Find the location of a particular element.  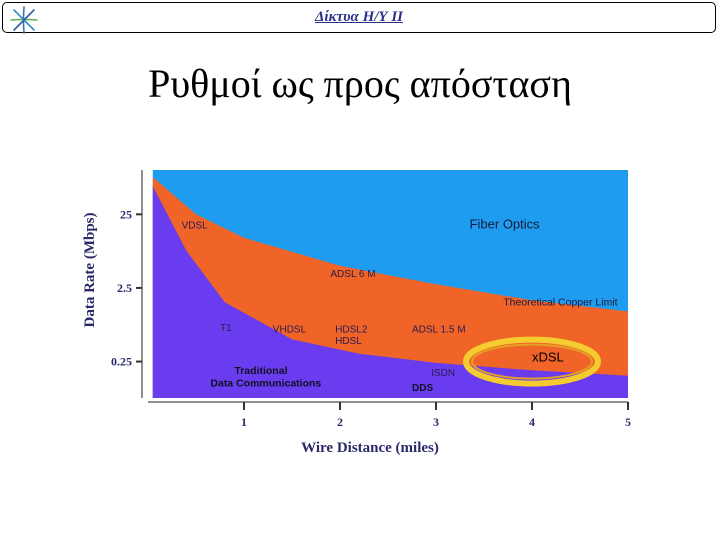

y-tick-label-2-5: 2.5 is located at coordinates (124, 288).